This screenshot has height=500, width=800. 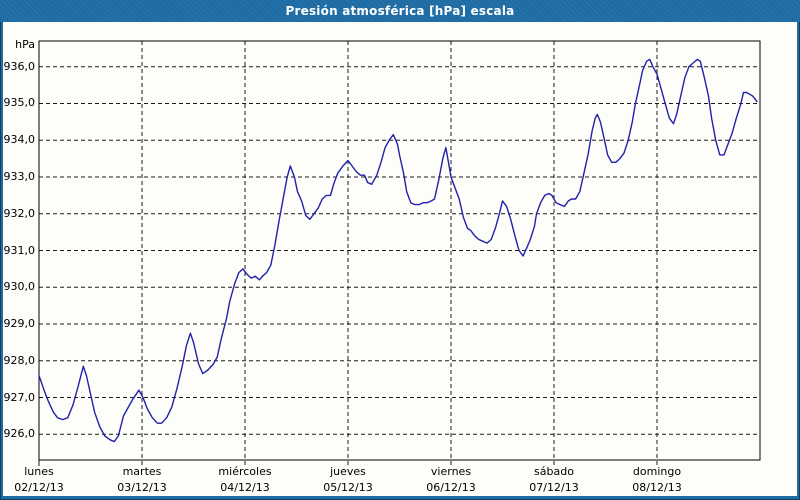 I want to click on y-tick-label: 930,0, so click(x=19, y=286).